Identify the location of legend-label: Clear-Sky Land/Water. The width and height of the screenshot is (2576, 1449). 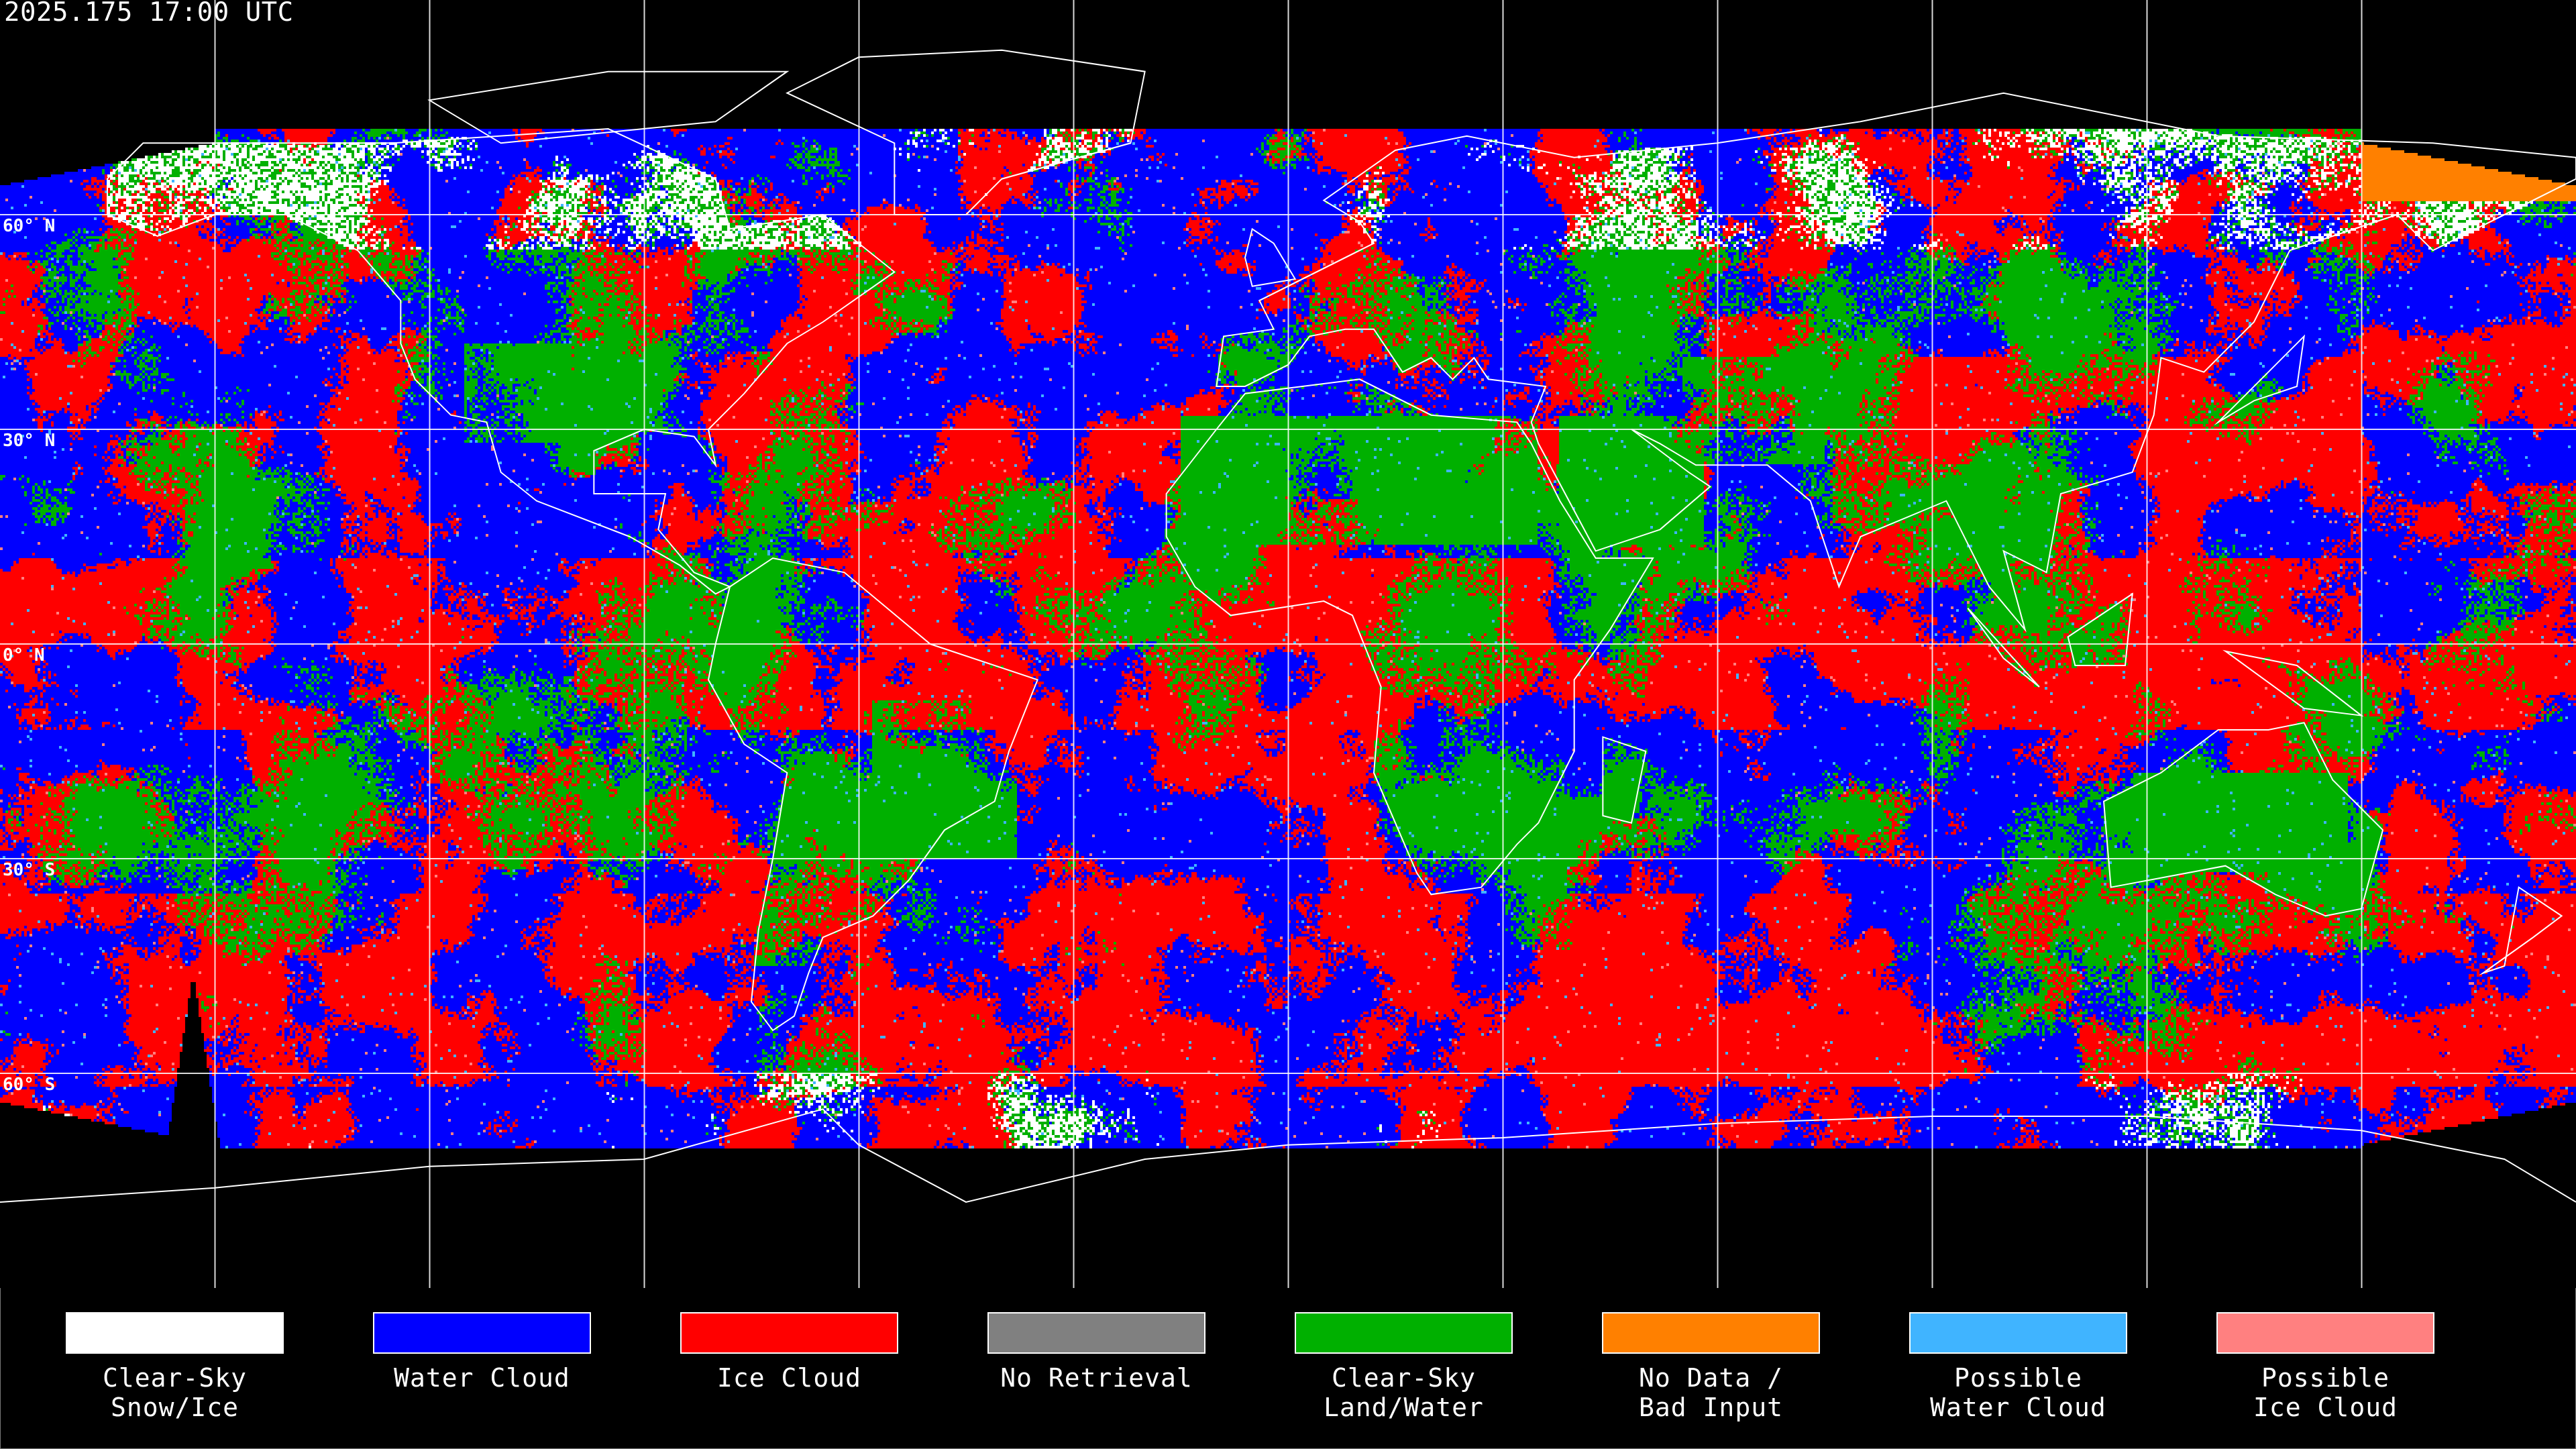
(1404, 1392).